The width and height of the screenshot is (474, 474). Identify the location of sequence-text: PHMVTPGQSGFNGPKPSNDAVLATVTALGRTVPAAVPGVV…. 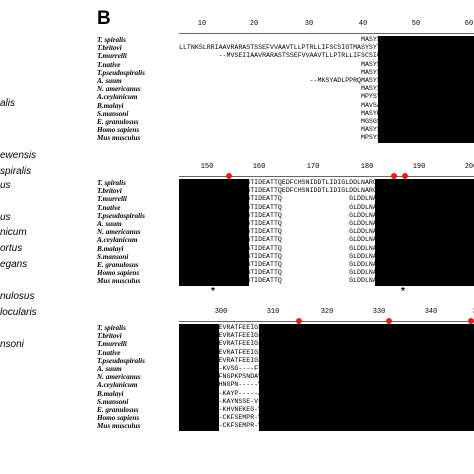
(308, 377).